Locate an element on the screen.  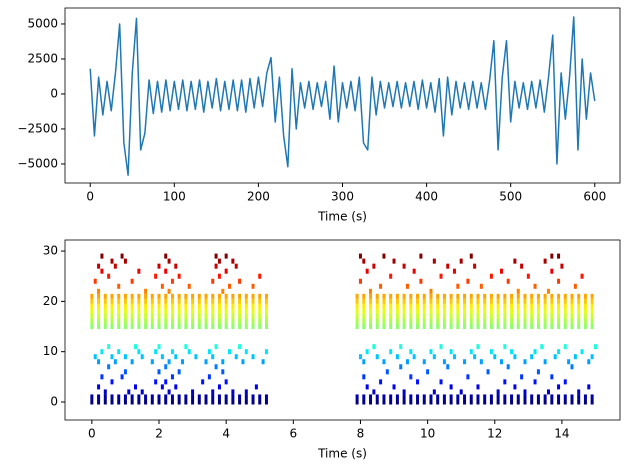
y-tick-label: 2500 is located at coordinates (42, 58).